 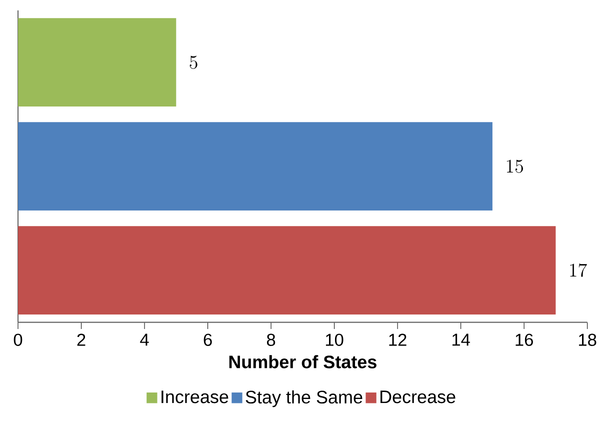 I want to click on x-tick-label: 12, so click(x=397, y=340).